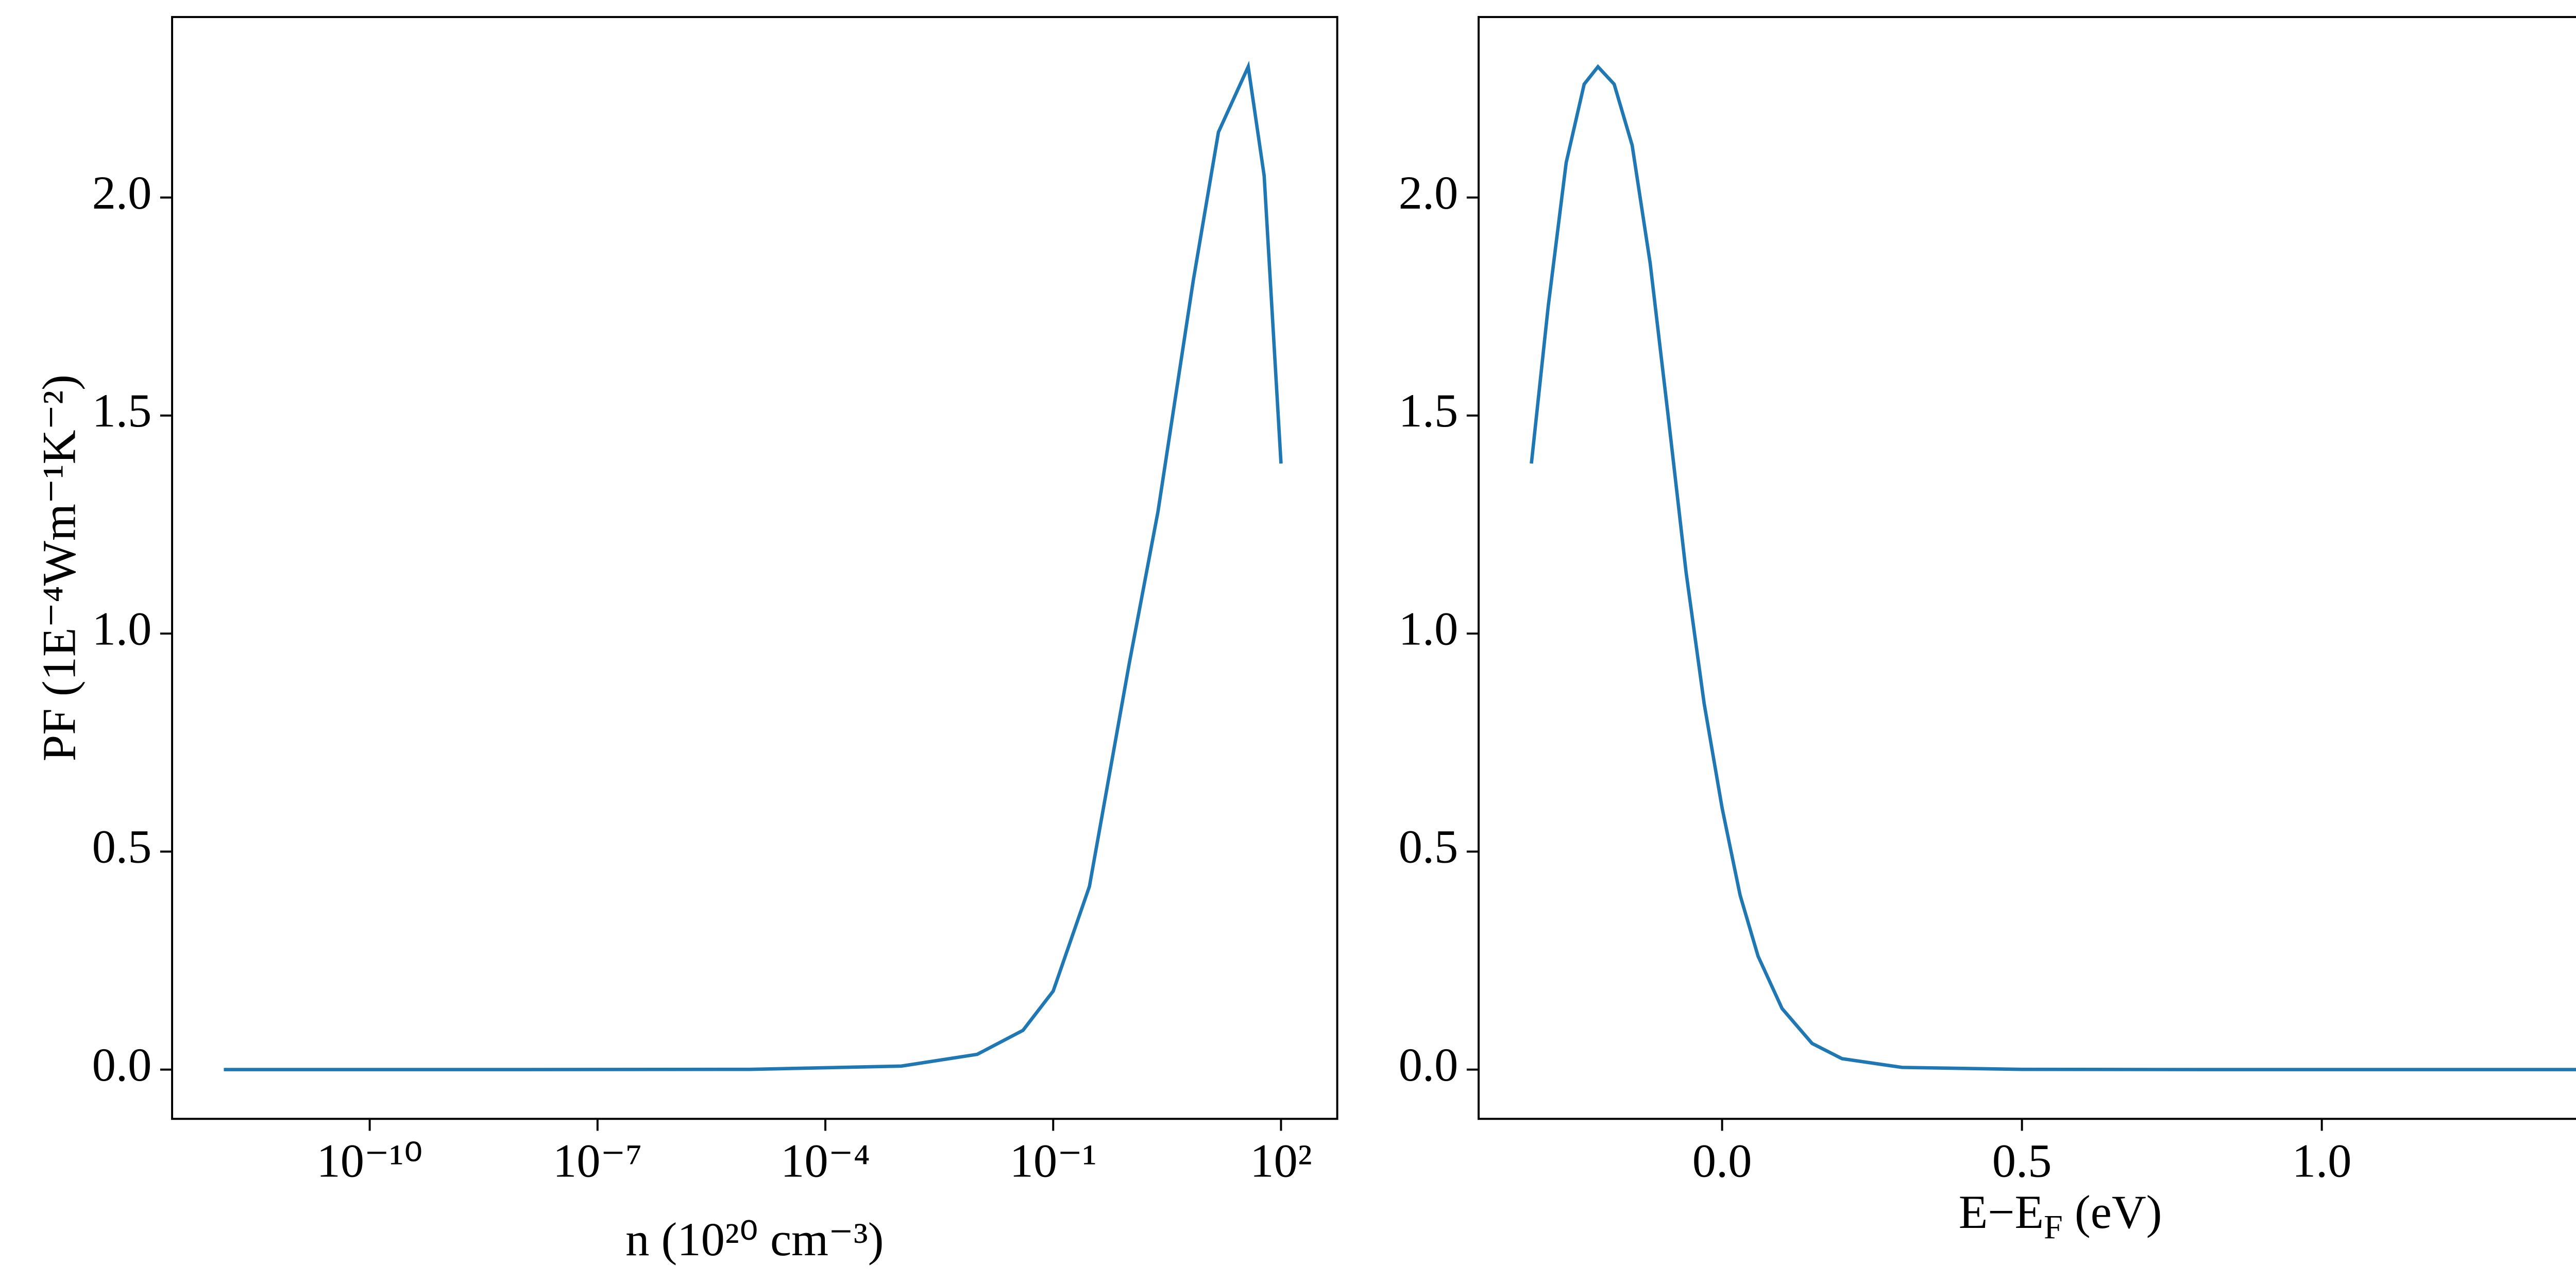 The width and height of the screenshot is (2576, 1282). I want to click on x-axis-label-part: F, so click(2053, 1227).